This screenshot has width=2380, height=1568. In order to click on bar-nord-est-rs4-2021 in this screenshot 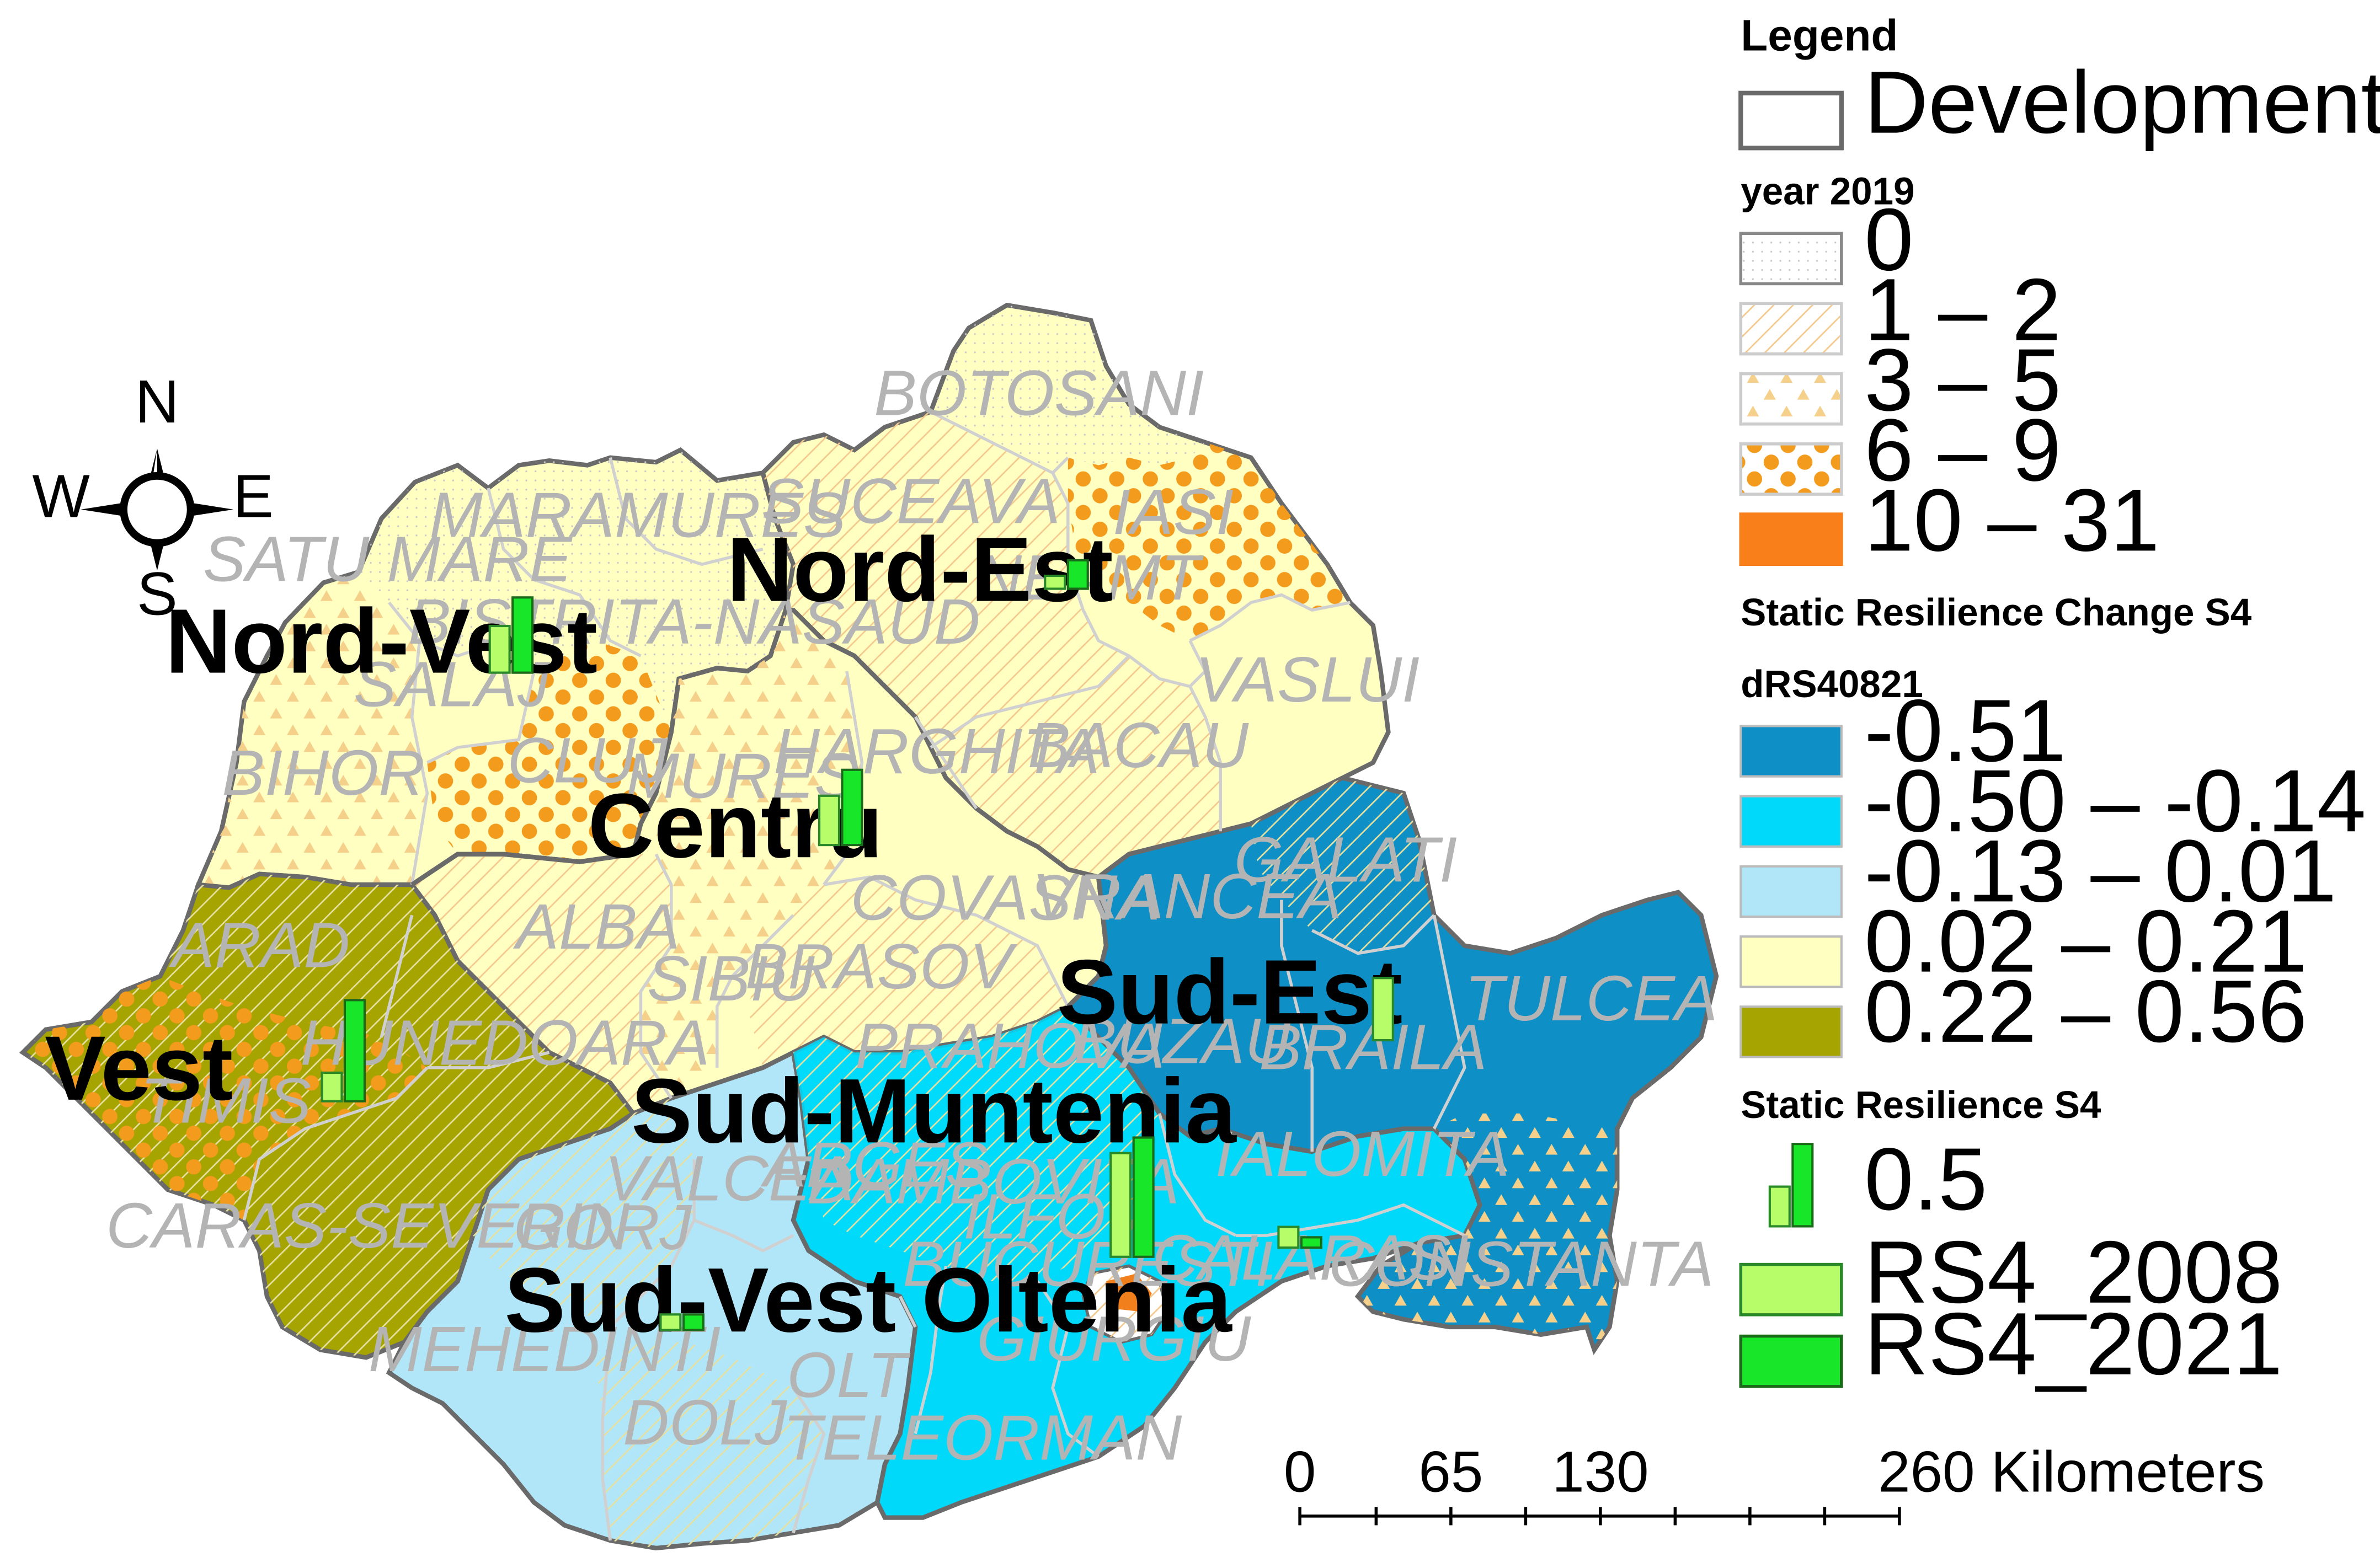, I will do `click(1077, 574)`.